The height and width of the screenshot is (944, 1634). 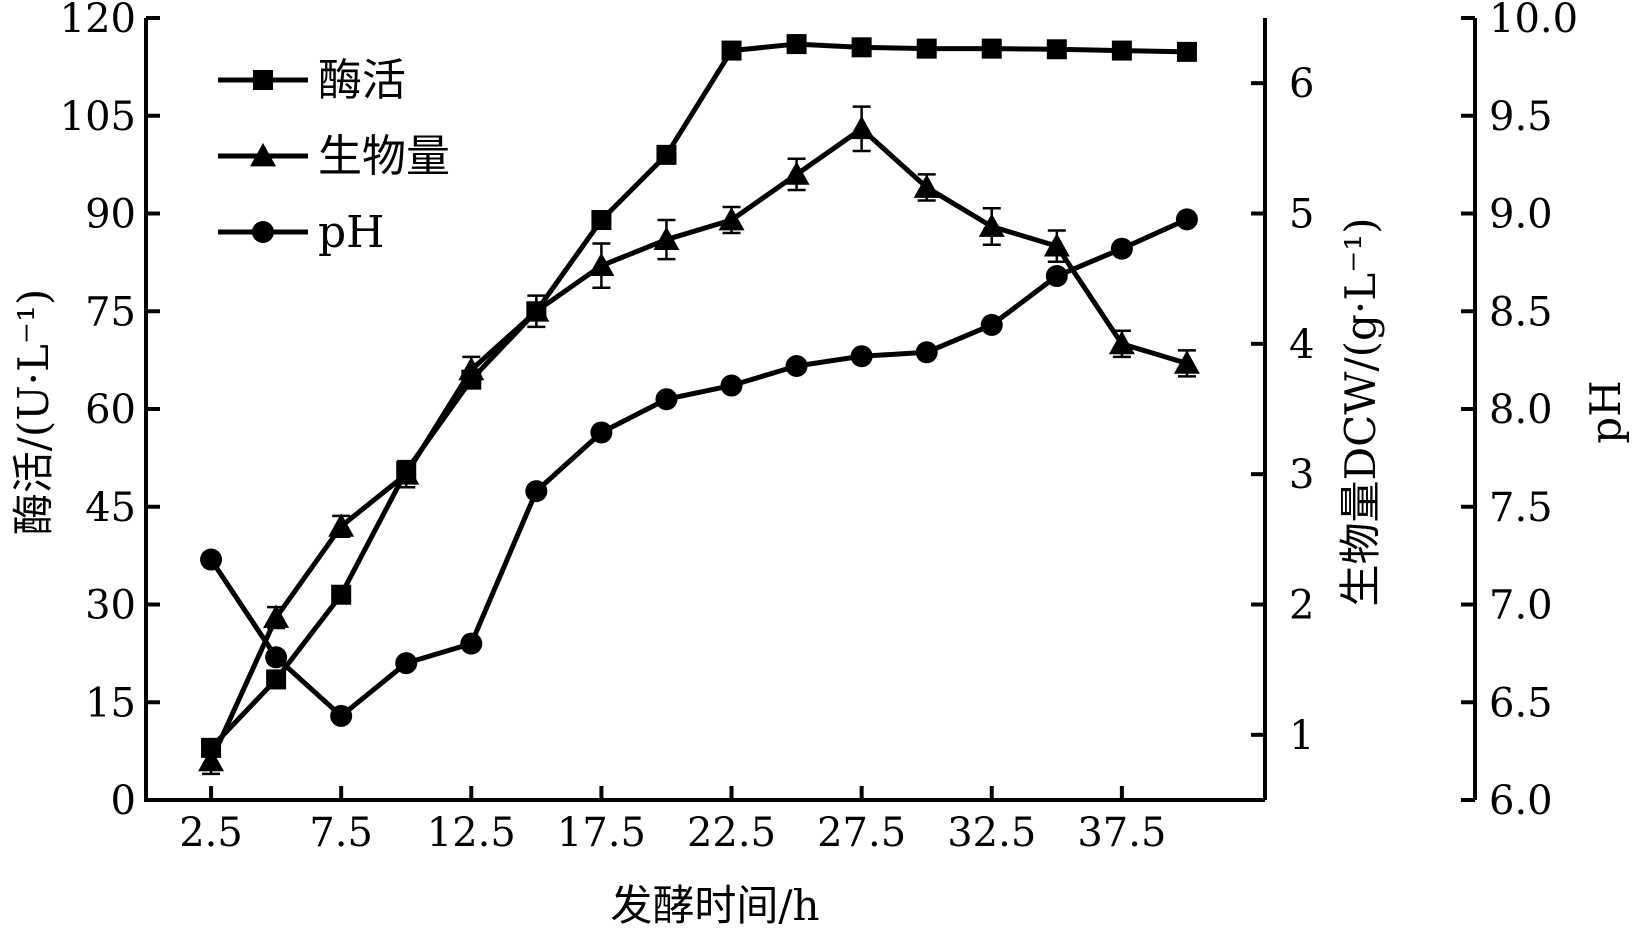 What do you see at coordinates (714, 905) in the screenshot?
I see `x-axis-label: 发酵时间/h` at bounding box center [714, 905].